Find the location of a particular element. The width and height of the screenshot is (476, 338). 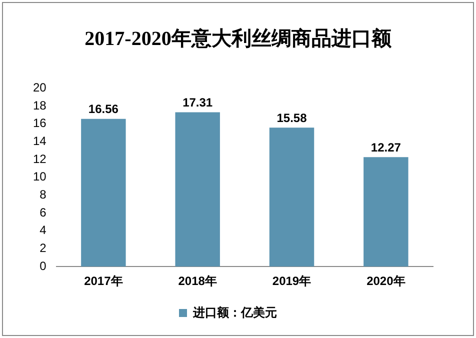

y-tick-label: 18 is located at coordinates (39, 105).